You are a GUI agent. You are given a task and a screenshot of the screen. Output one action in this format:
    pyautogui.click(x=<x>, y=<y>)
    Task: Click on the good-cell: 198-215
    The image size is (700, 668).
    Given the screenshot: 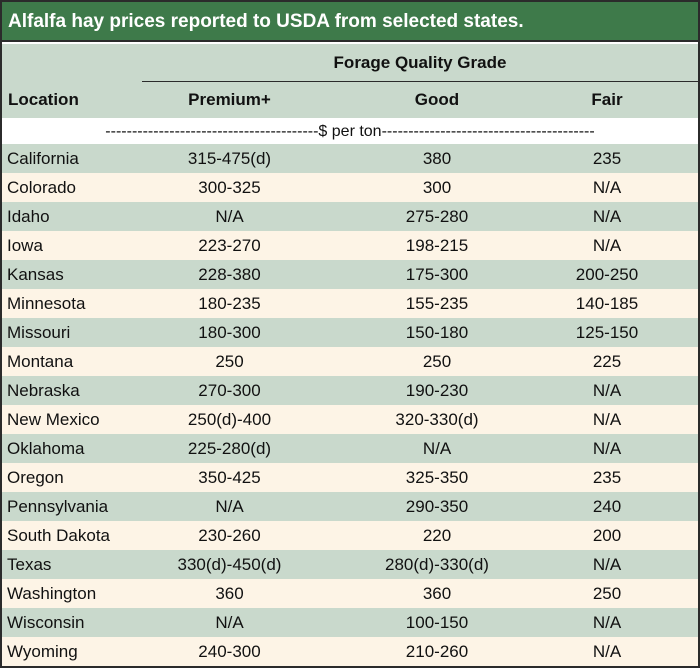 What is the action you would take?
    pyautogui.click(x=437, y=245)
    